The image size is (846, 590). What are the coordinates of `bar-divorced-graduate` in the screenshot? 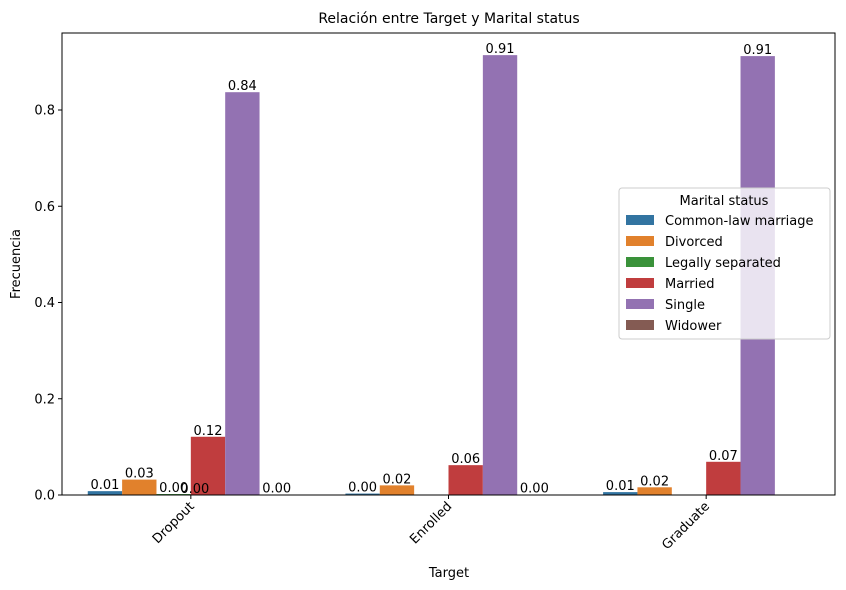 It's located at (654, 491).